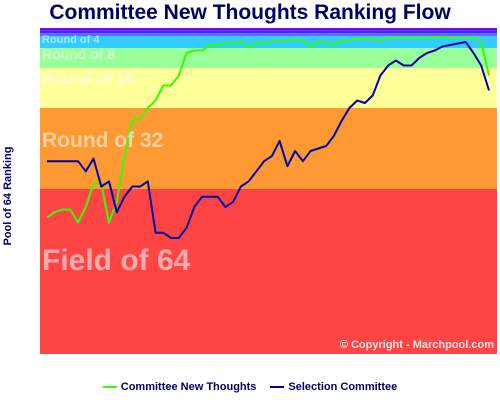  I want to click on legend-item-selection-committee: Selection Committee, so click(333, 387).